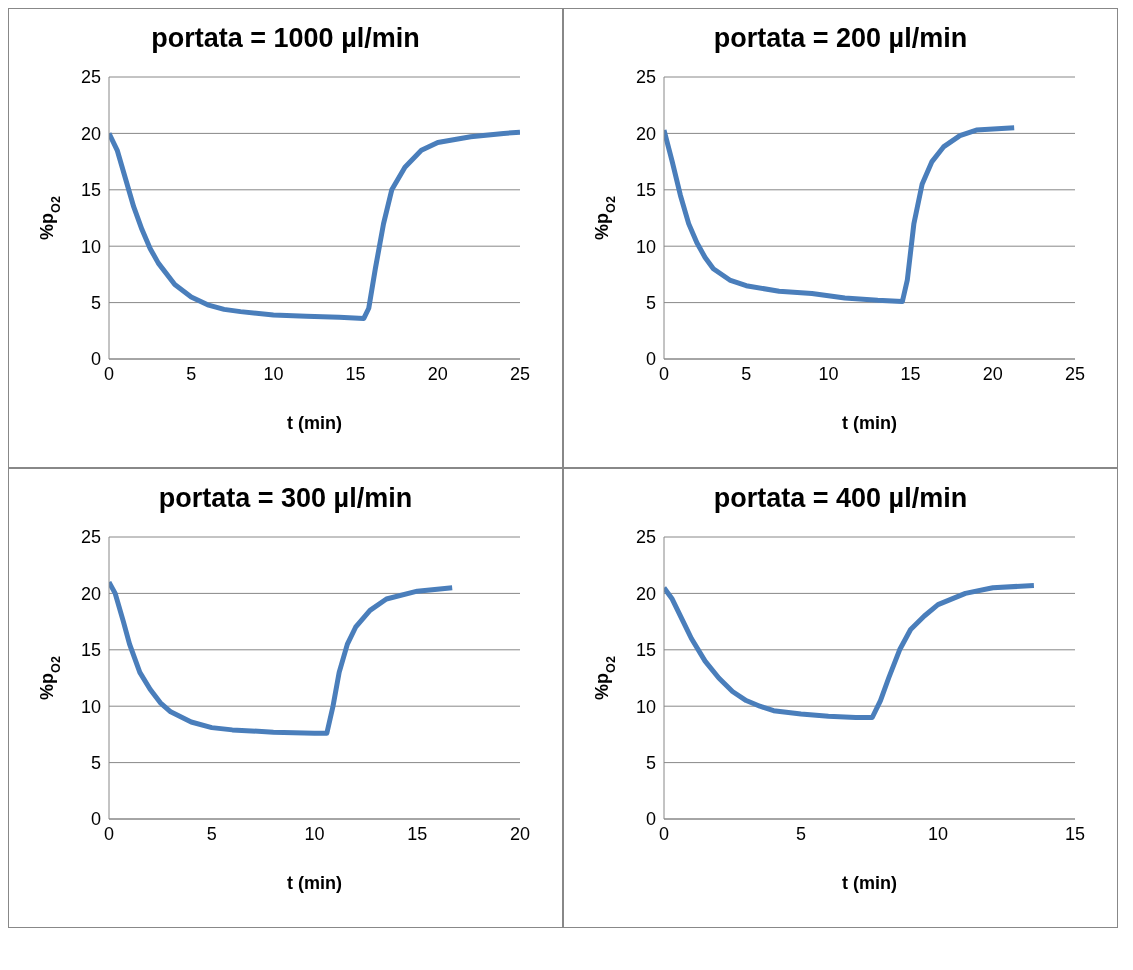 Image resolution: width=1133 pixels, height=970 pixels. I want to click on chart-title: portata = 1000 µl/min, so click(285, 38).